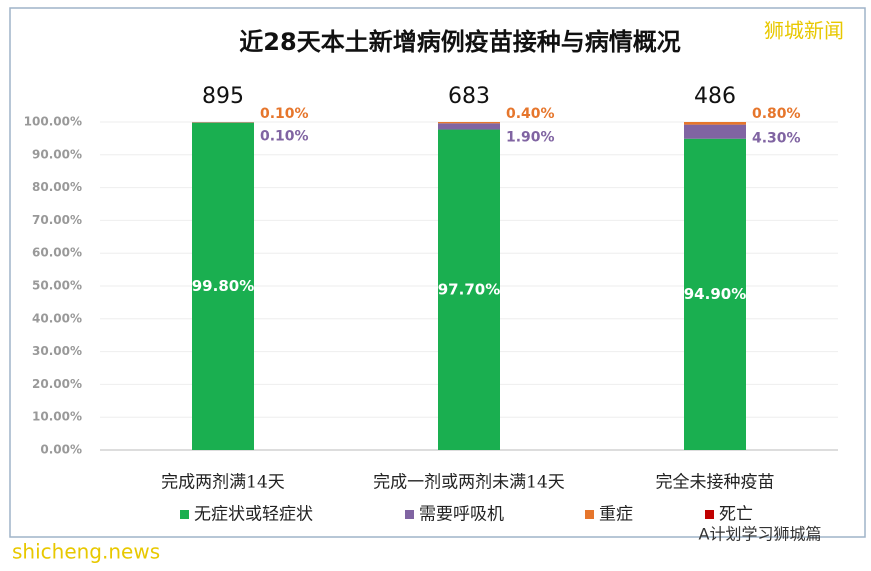 Image resolution: width=871 pixels, height=571 pixels. I want to click on data-label: 97.70%, so click(469, 289).